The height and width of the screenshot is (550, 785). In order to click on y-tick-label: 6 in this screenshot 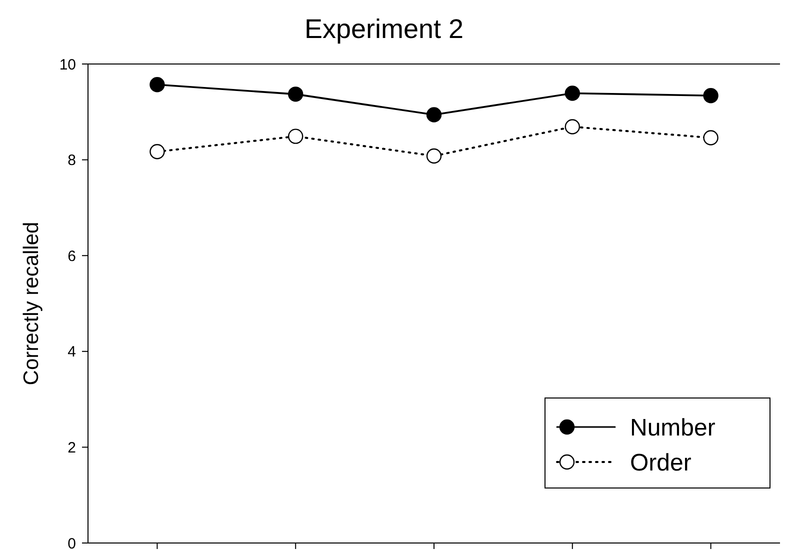, I will do `click(72, 256)`.